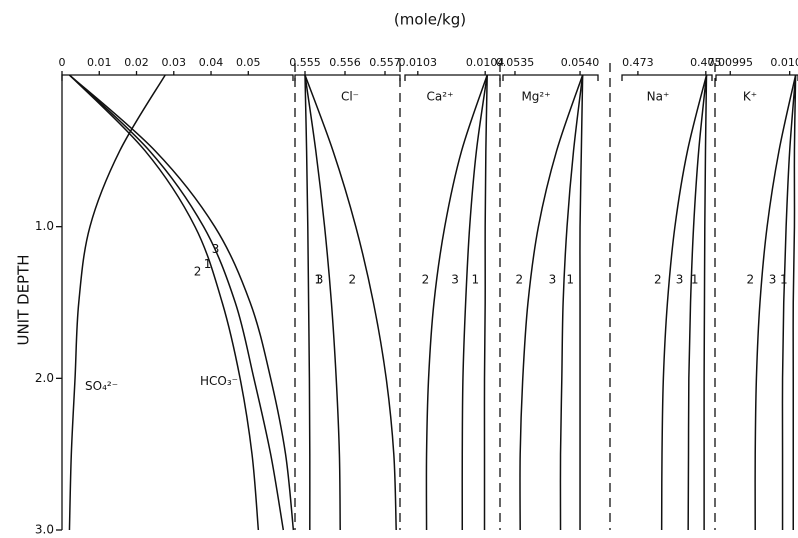 Image resolution: width=798 pixels, height=538 pixels. Describe the element at coordinates (211, 62) in the screenshot. I see `x-tick-label: 0.04` at that location.